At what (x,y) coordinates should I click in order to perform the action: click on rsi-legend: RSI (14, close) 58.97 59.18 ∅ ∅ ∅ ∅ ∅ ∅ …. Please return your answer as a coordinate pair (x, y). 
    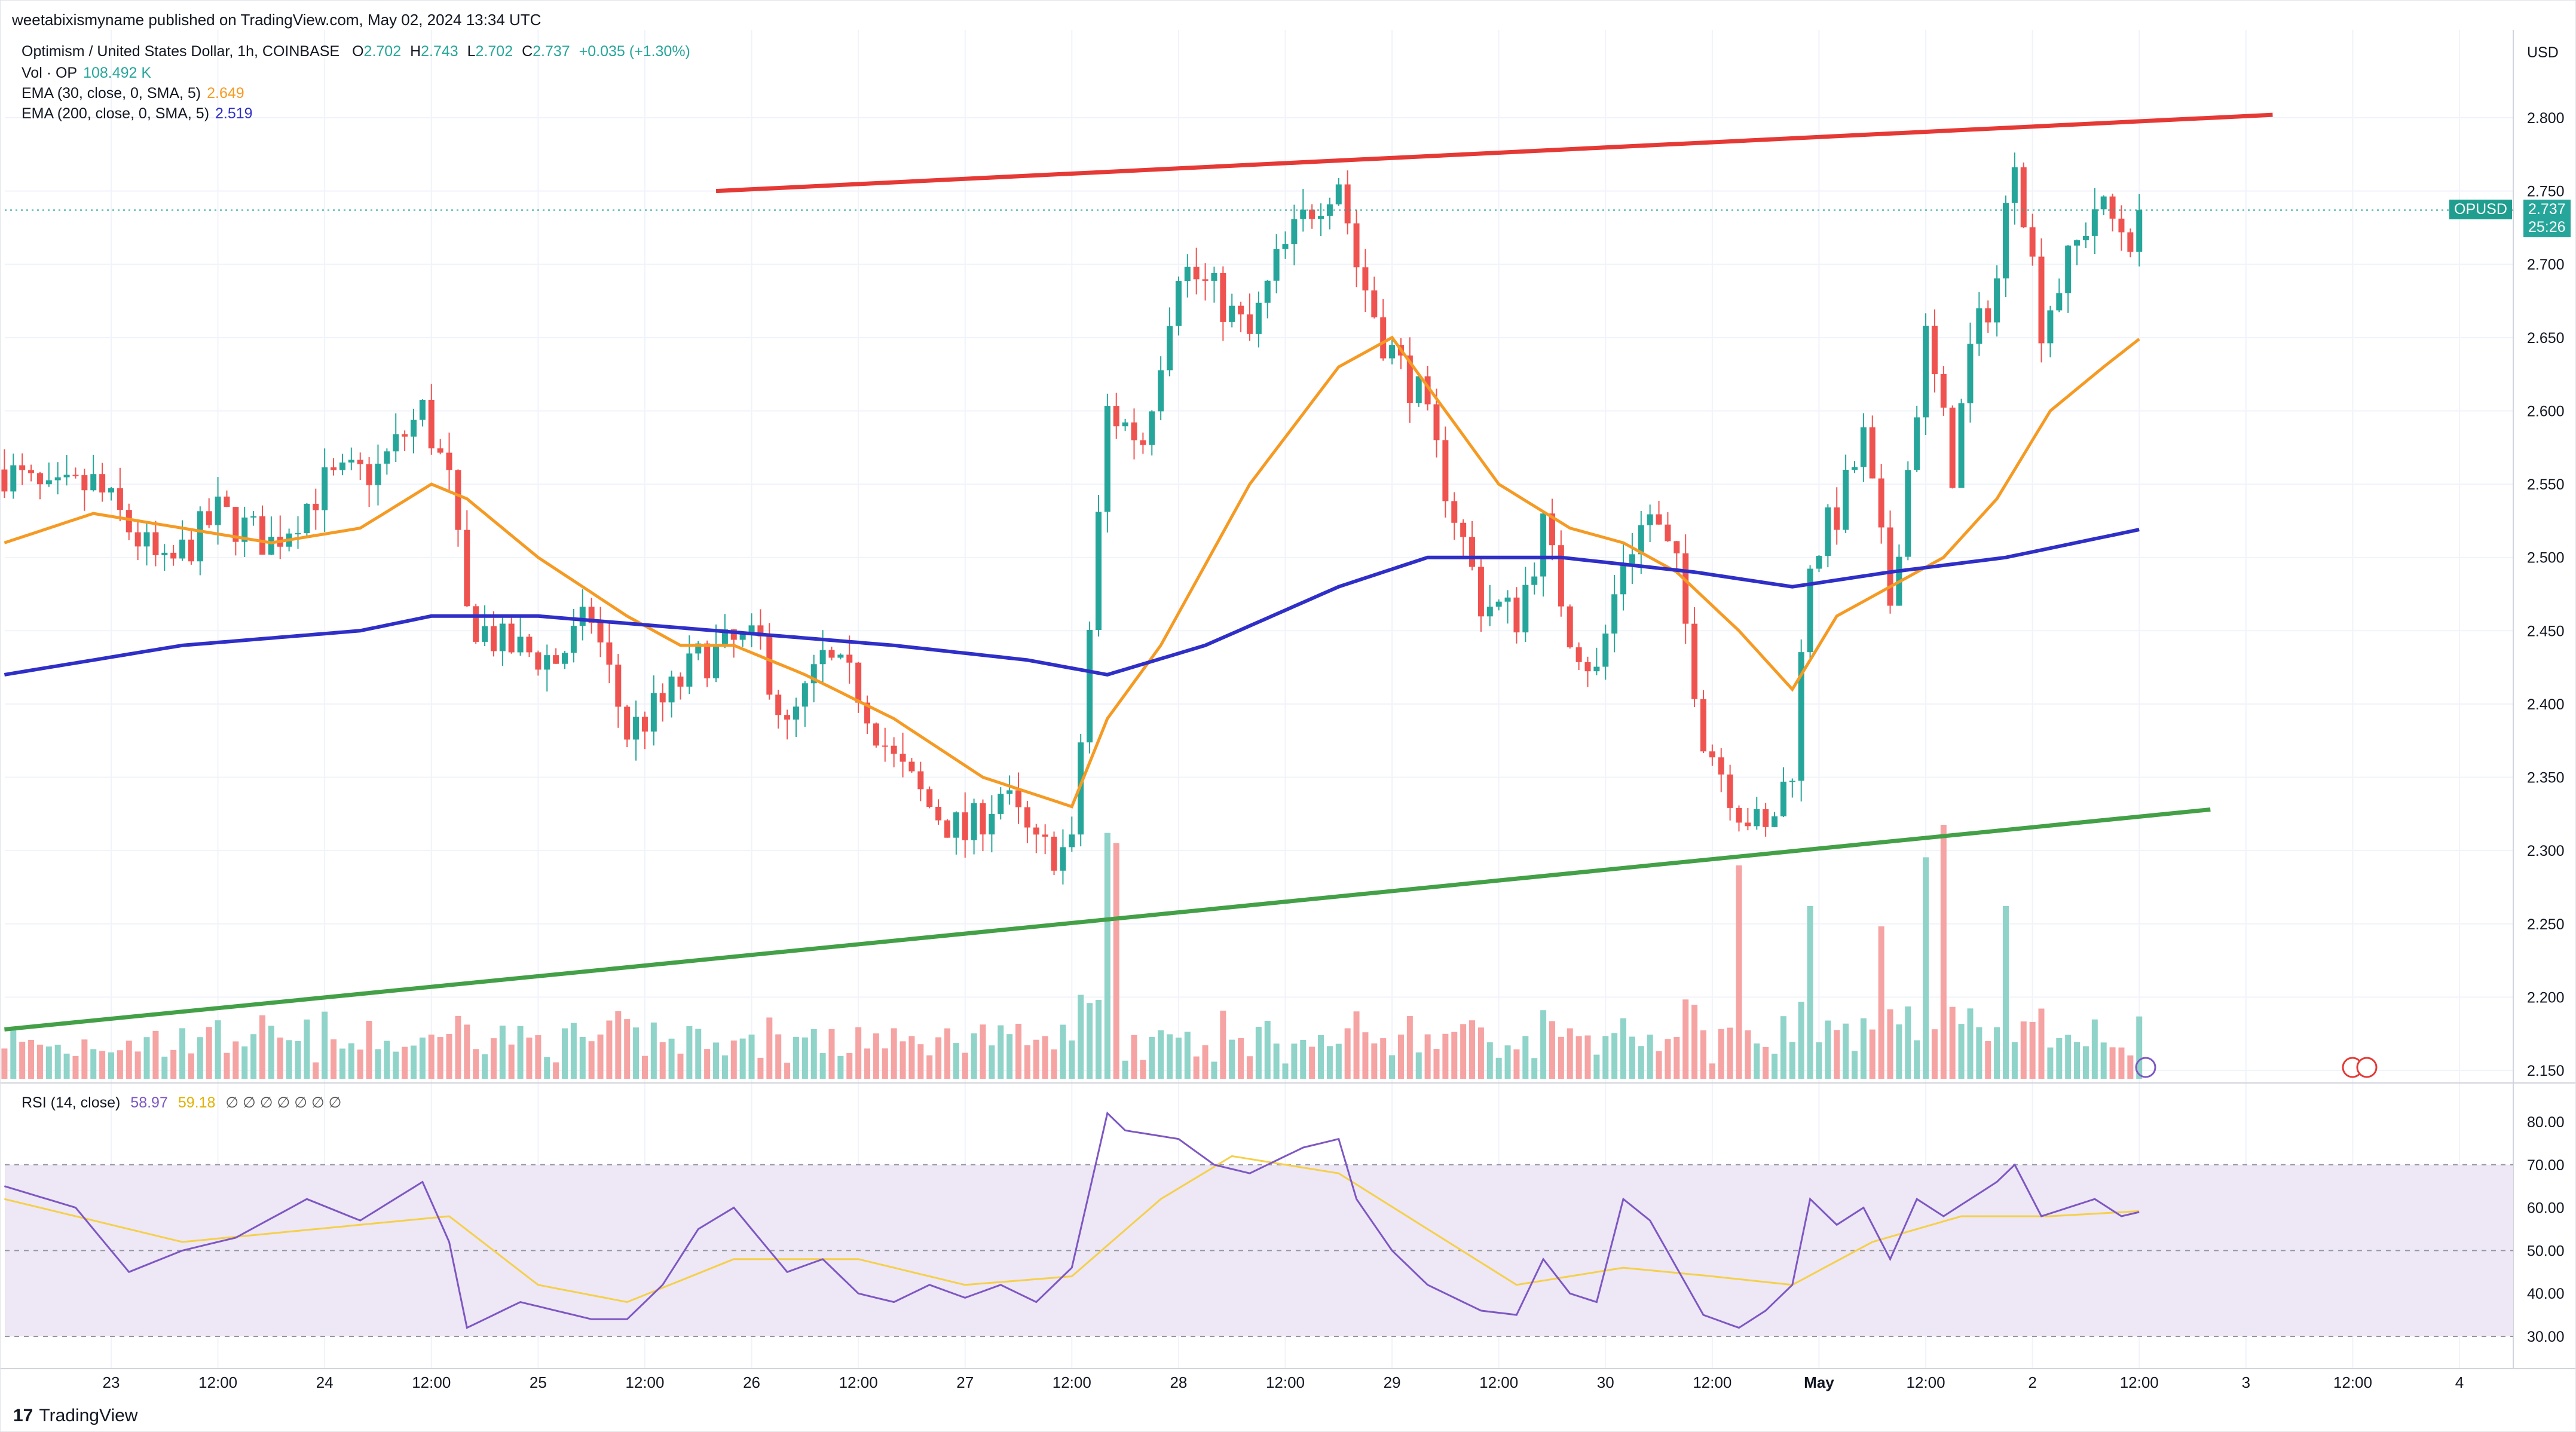
    Looking at the image, I should click on (181, 1103).